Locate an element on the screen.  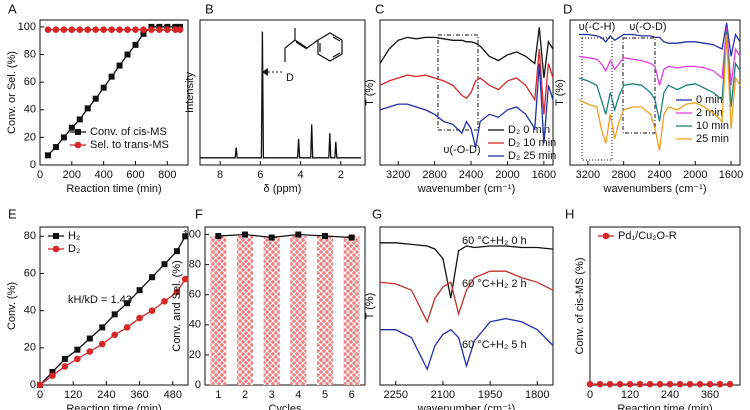
x-tick-label: 8 is located at coordinates (220, 175).